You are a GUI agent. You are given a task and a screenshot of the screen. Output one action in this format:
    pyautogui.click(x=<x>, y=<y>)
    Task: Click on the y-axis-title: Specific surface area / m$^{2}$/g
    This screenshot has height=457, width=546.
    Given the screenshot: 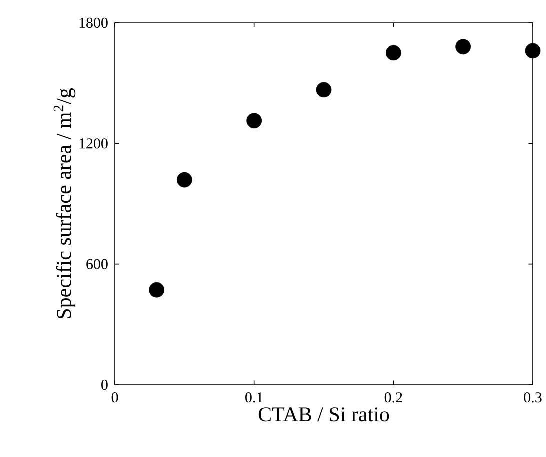 What is the action you would take?
    pyautogui.click(x=65, y=203)
    